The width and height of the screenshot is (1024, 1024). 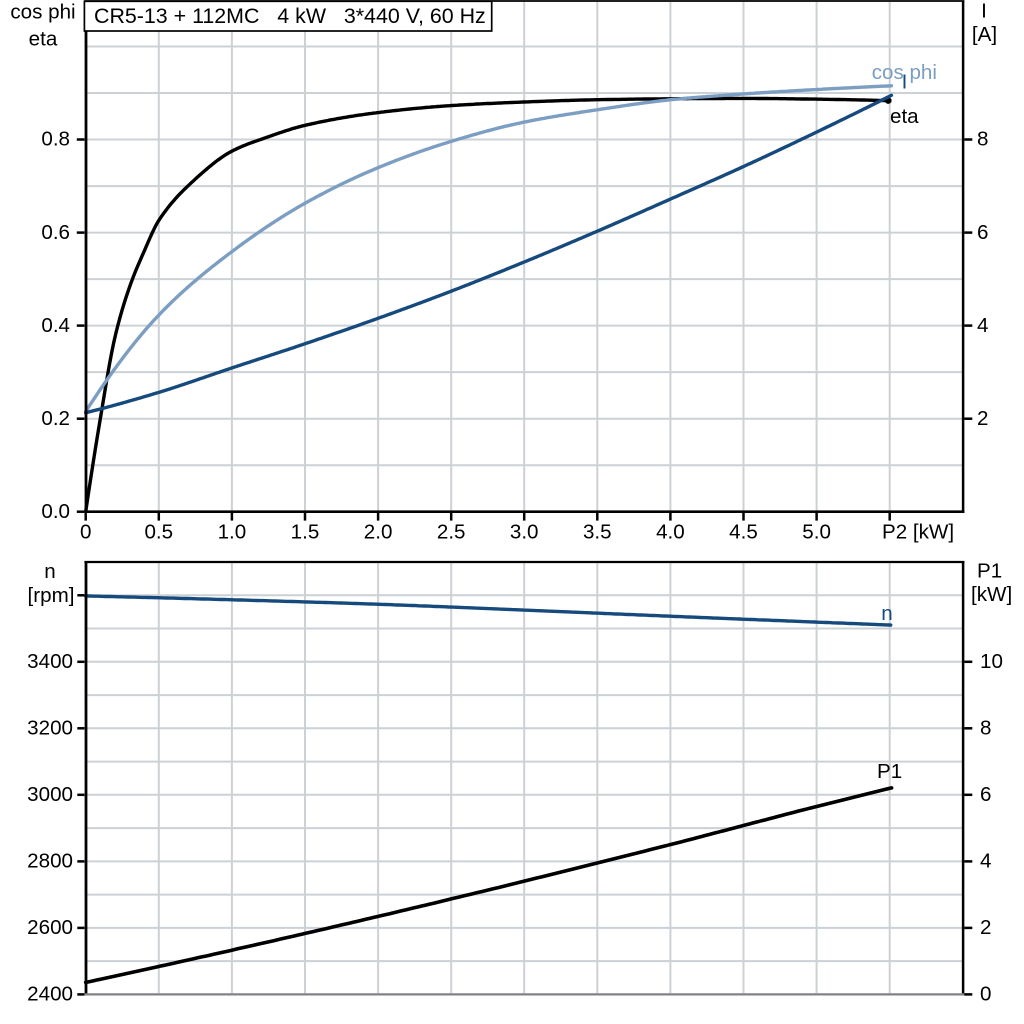 What do you see at coordinates (232, 531) in the screenshot?
I see `svg-text: 1.0` at bounding box center [232, 531].